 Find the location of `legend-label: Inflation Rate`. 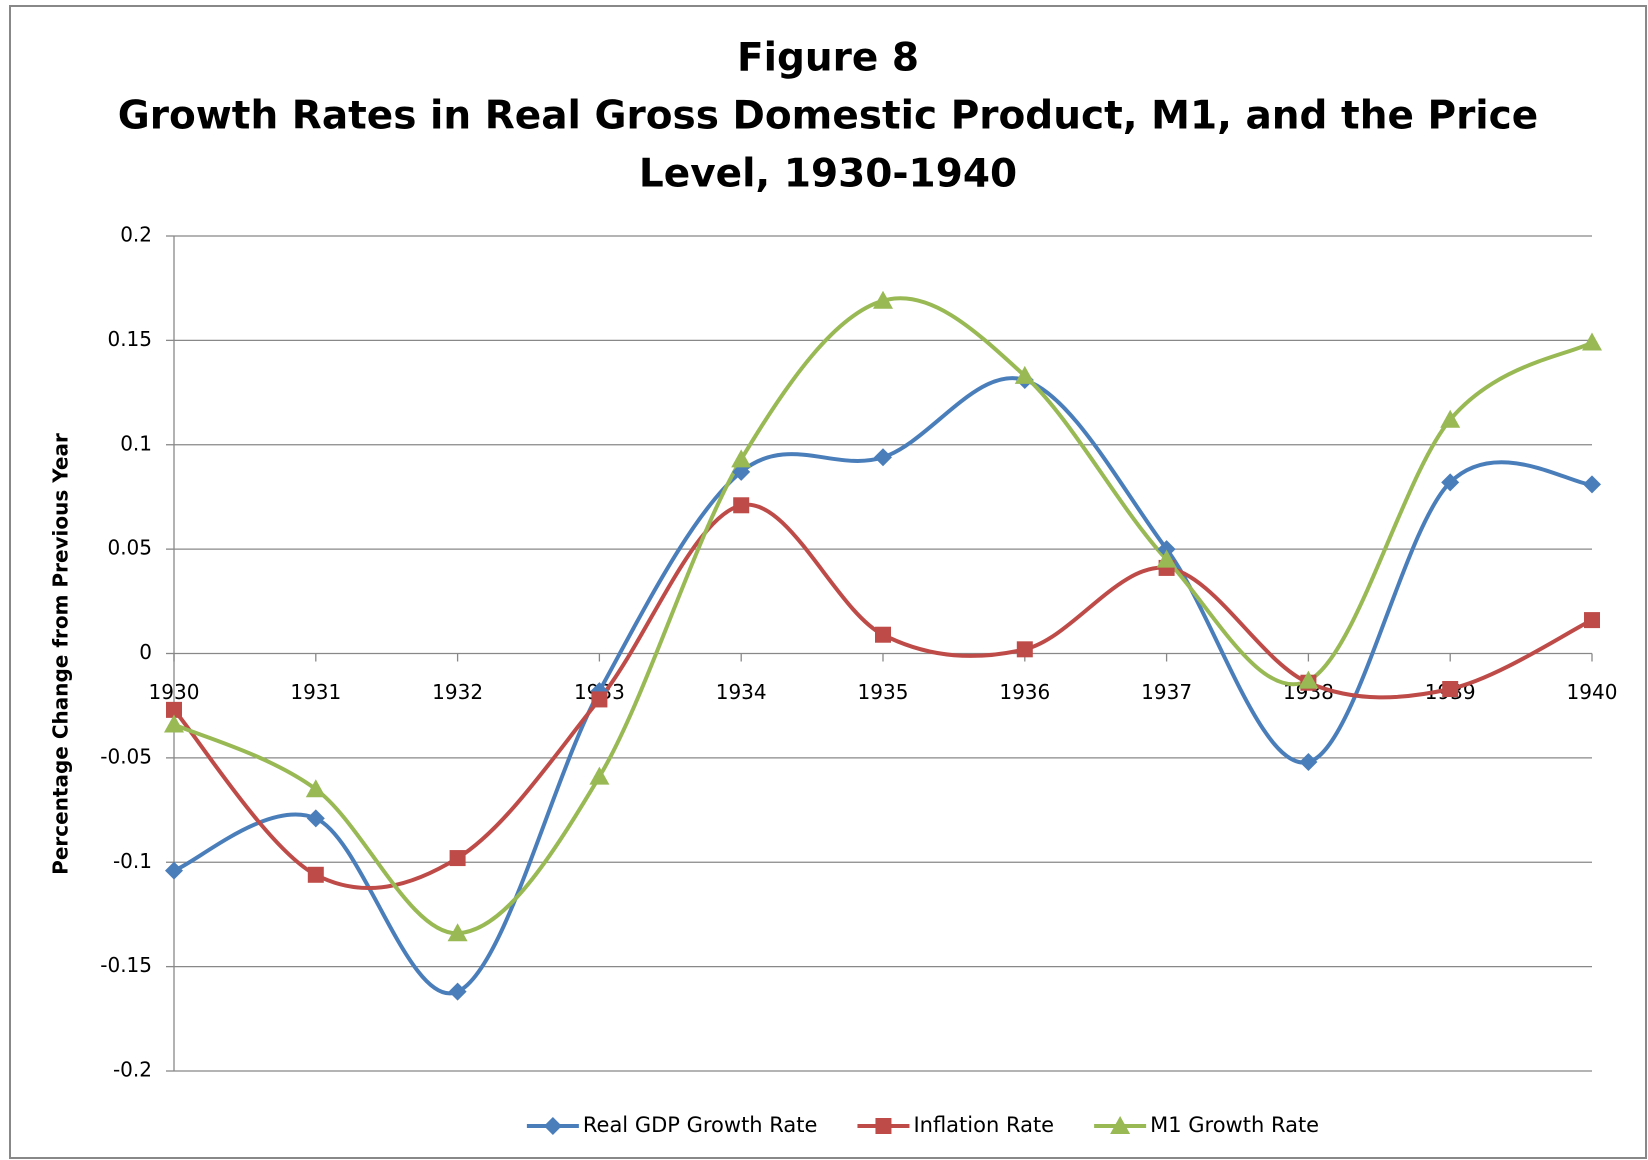

legend-label: Inflation Rate is located at coordinates (983, 1125).